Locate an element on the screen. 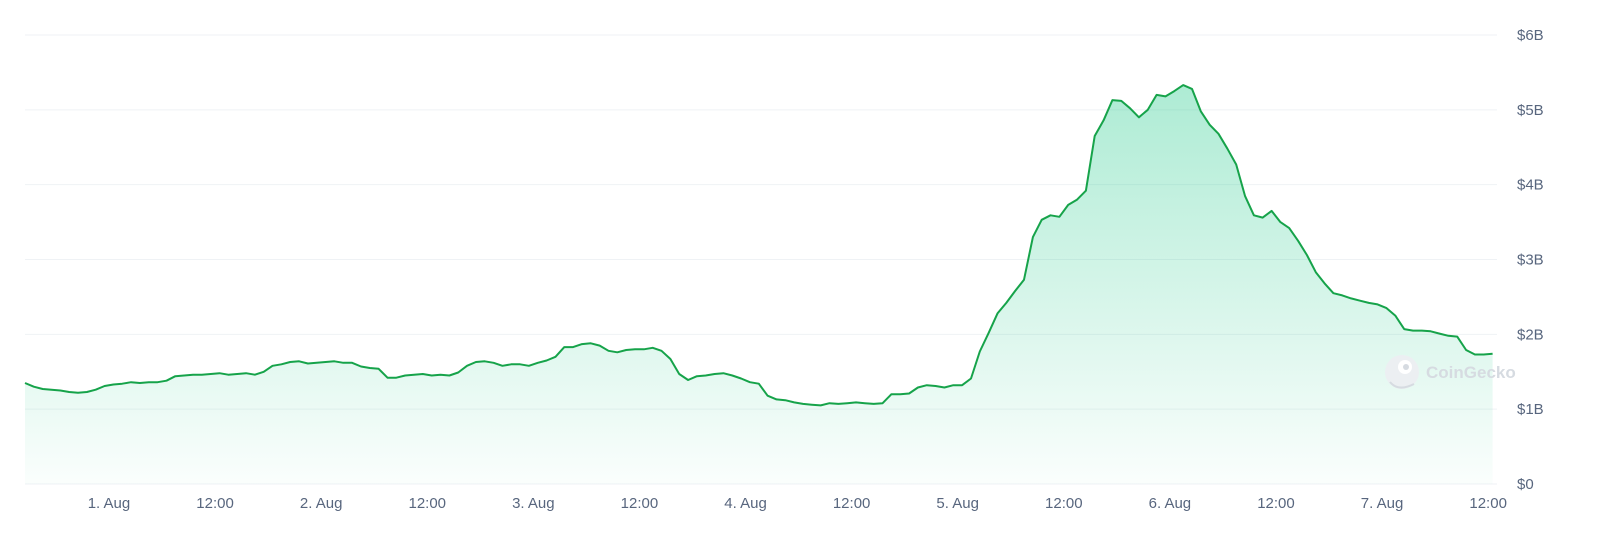 This screenshot has height=541, width=1600. x-tick-label: 2. Aug is located at coordinates (321, 503).